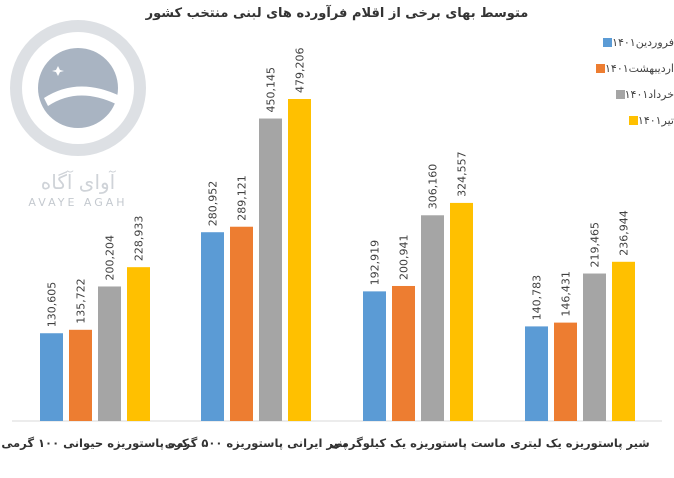  I want to click on legend-item-farvardin: فروردین۱۴۰۱, so click(622, 42).